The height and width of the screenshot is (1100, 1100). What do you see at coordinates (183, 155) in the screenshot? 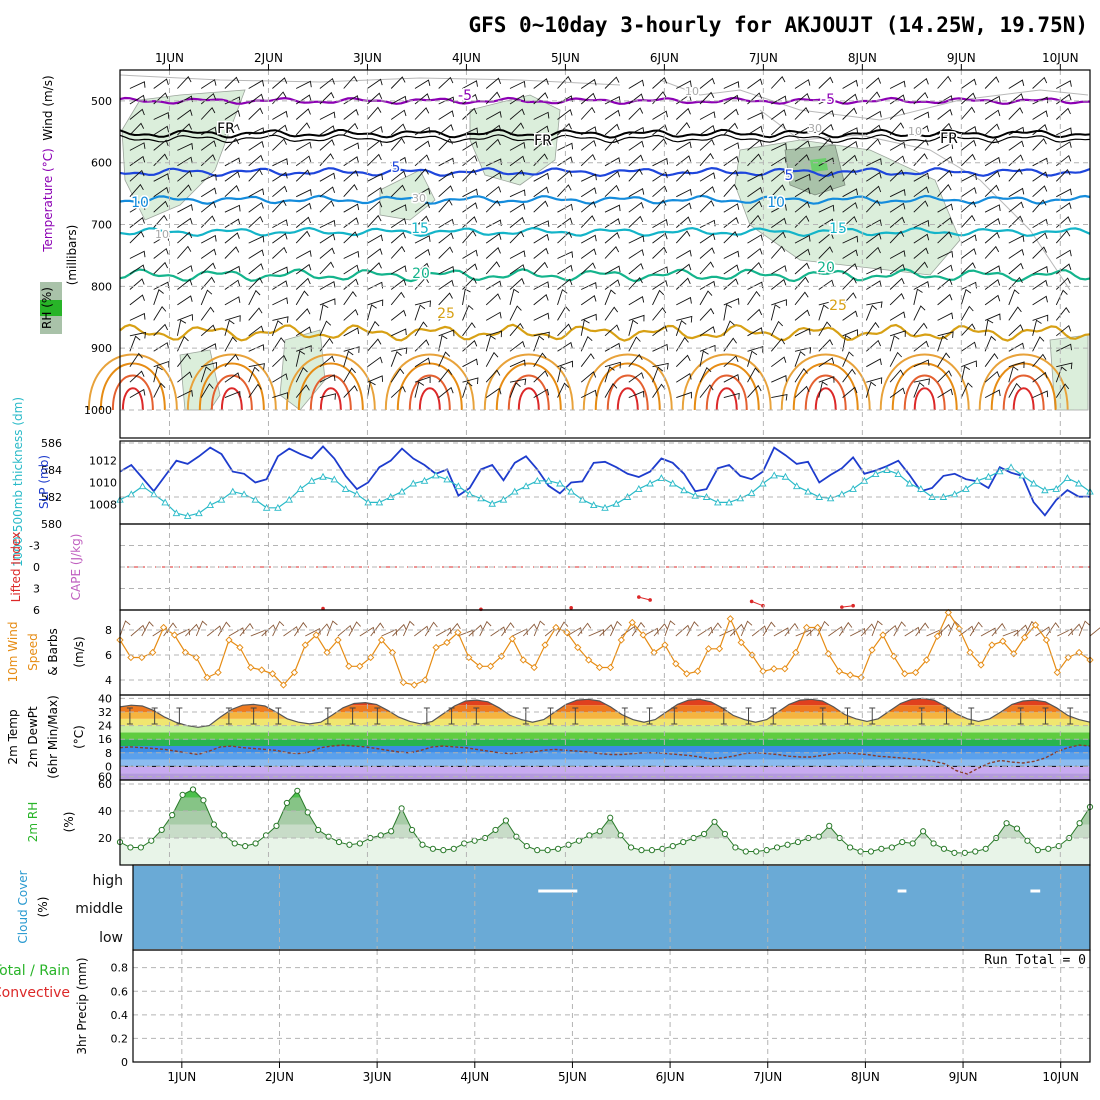
I see `rh-region` at bounding box center [183, 155].